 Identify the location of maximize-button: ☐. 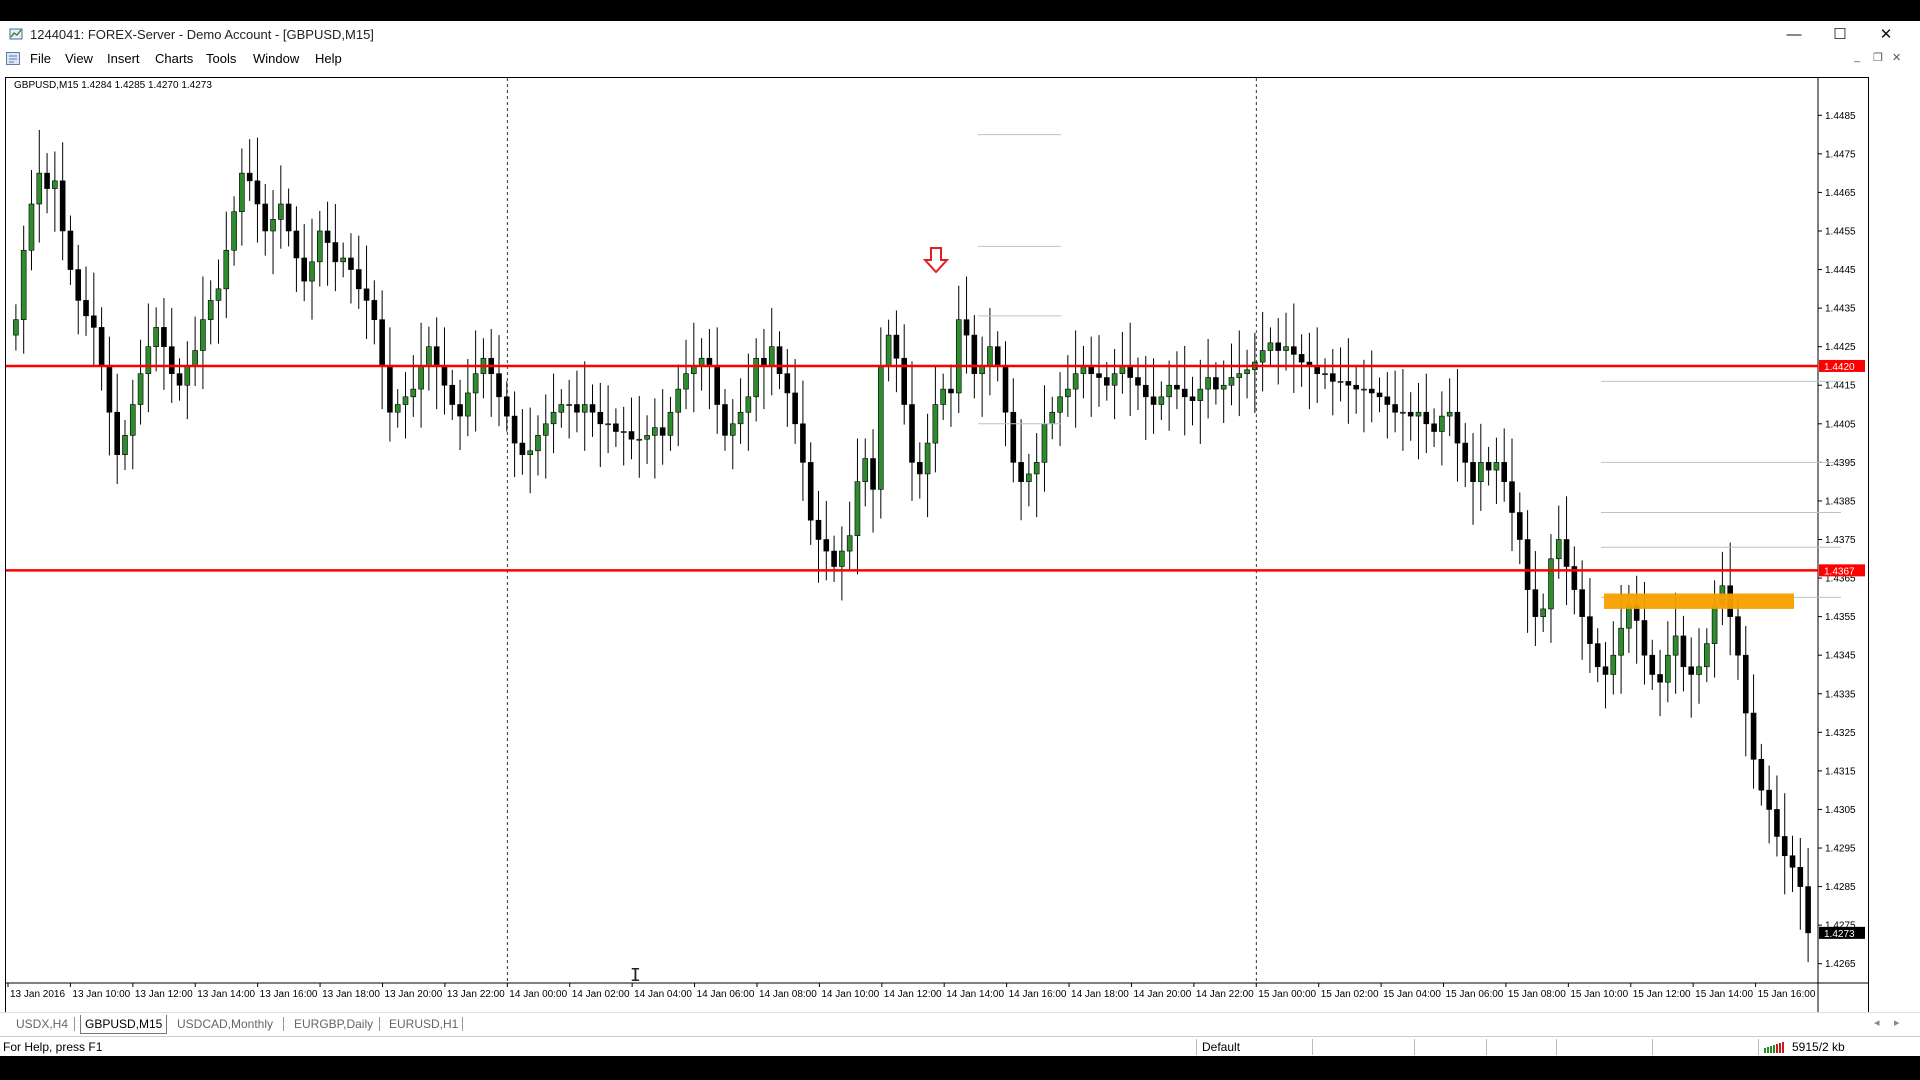
(1840, 34).